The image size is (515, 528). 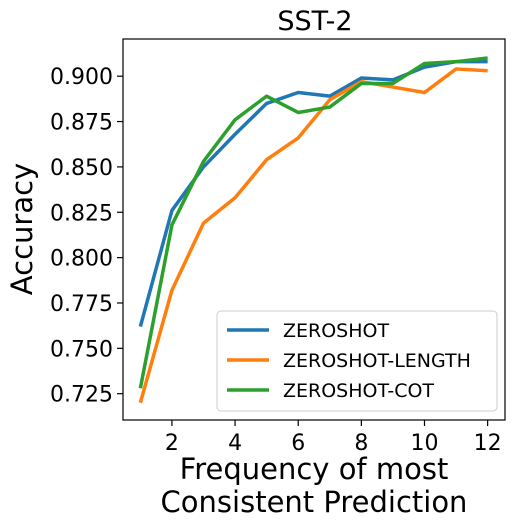 What do you see at coordinates (298, 443) in the screenshot?
I see `x-tick-label: 6` at bounding box center [298, 443].